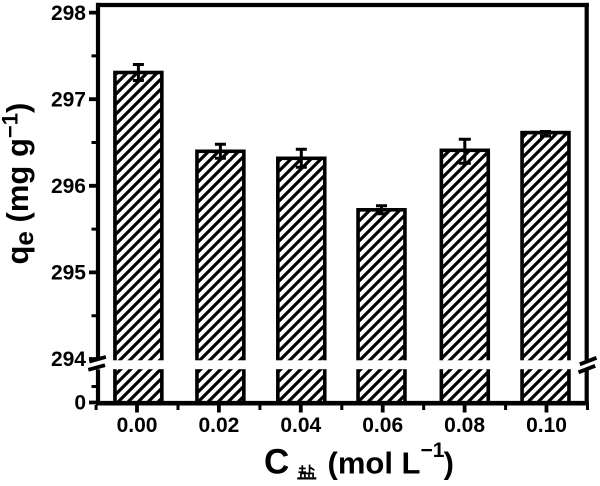 The height and width of the screenshot is (486, 600). I want to click on svg-text: 0, so click(80, 403).